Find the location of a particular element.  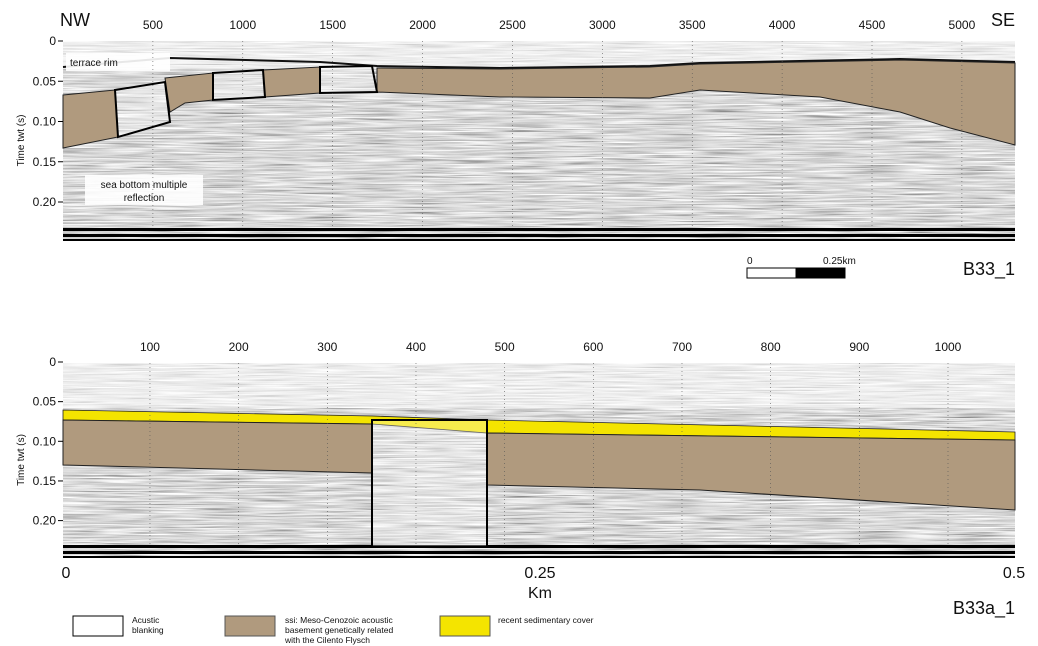

legend-label: basement genetically related is located at coordinates (339, 630).